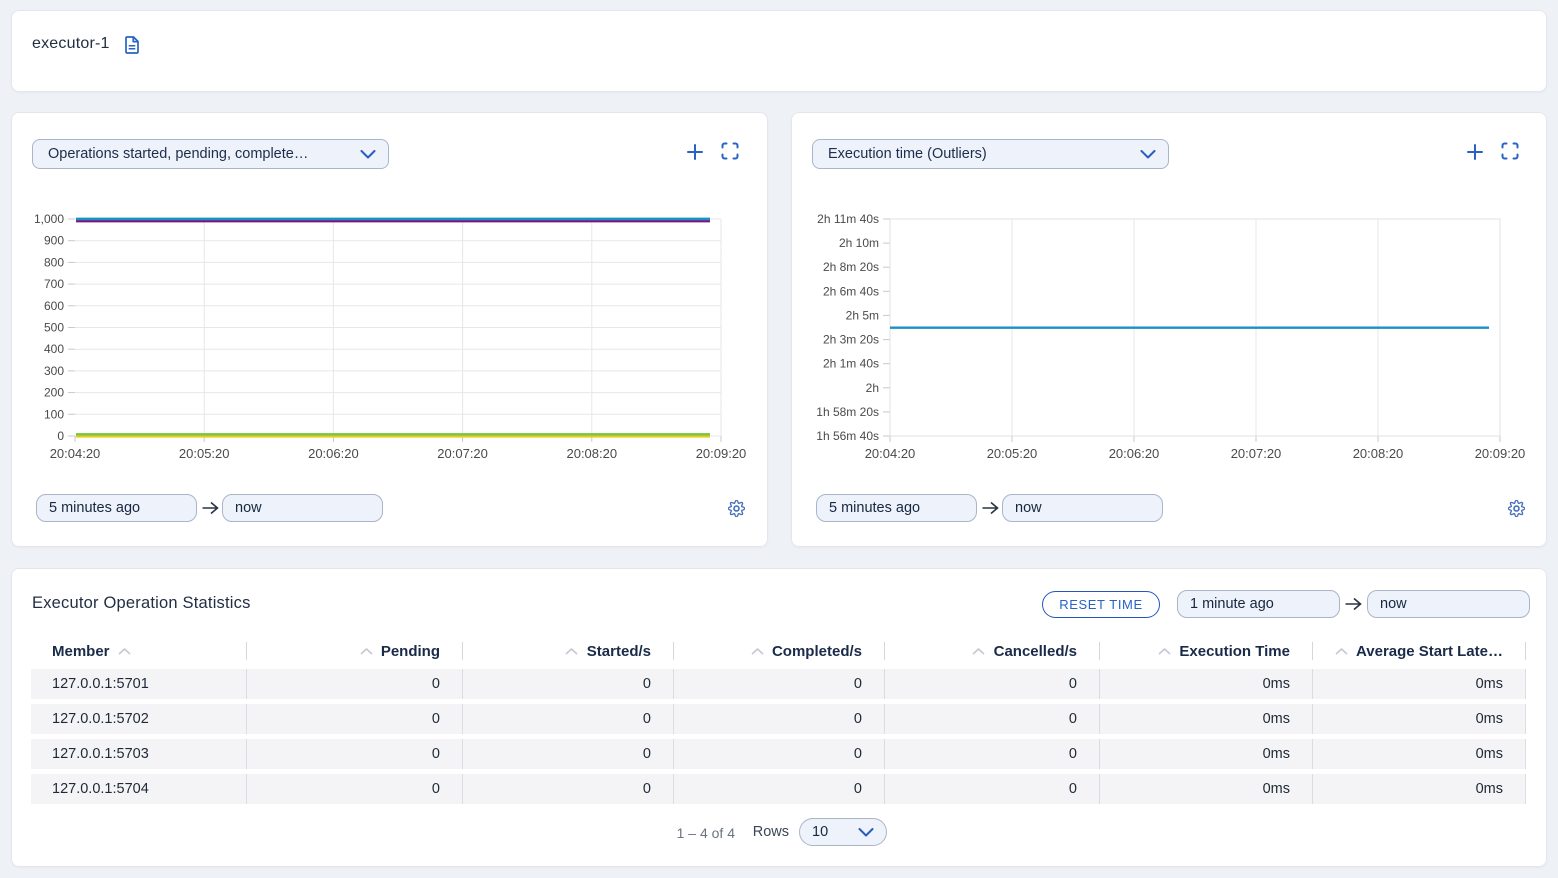  Describe the element at coordinates (847, 436) in the screenshot. I see `svg-text: 1h 56m 40s` at that location.